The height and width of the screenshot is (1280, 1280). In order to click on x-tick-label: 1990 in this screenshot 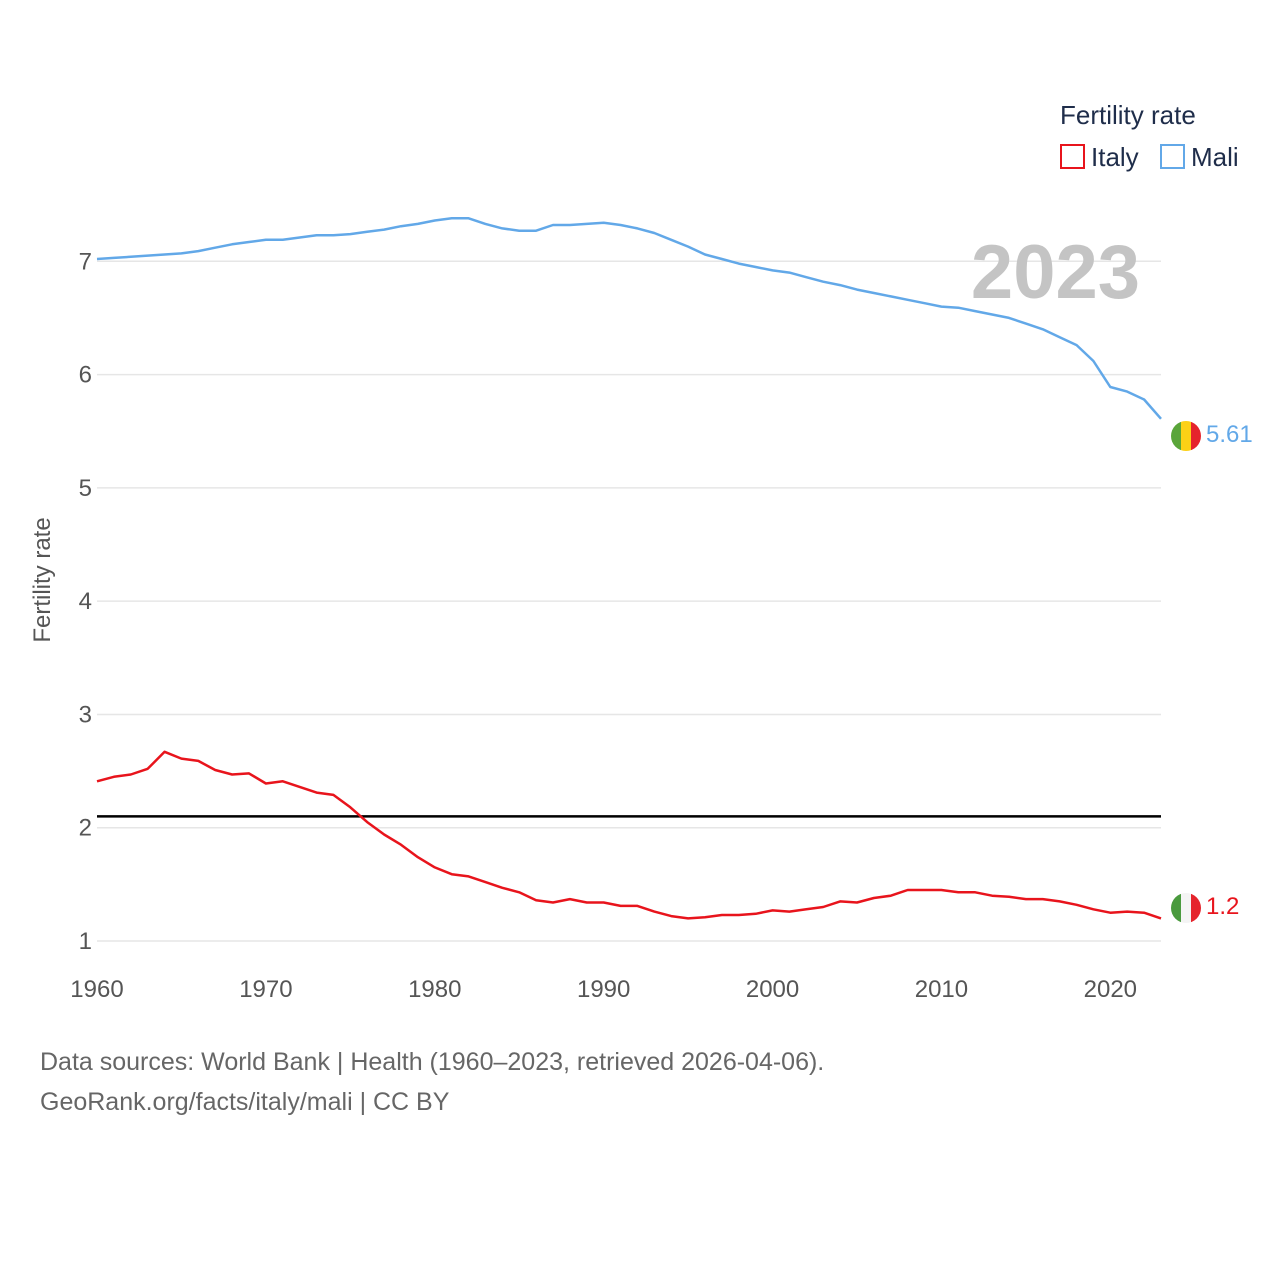, I will do `click(603, 989)`.